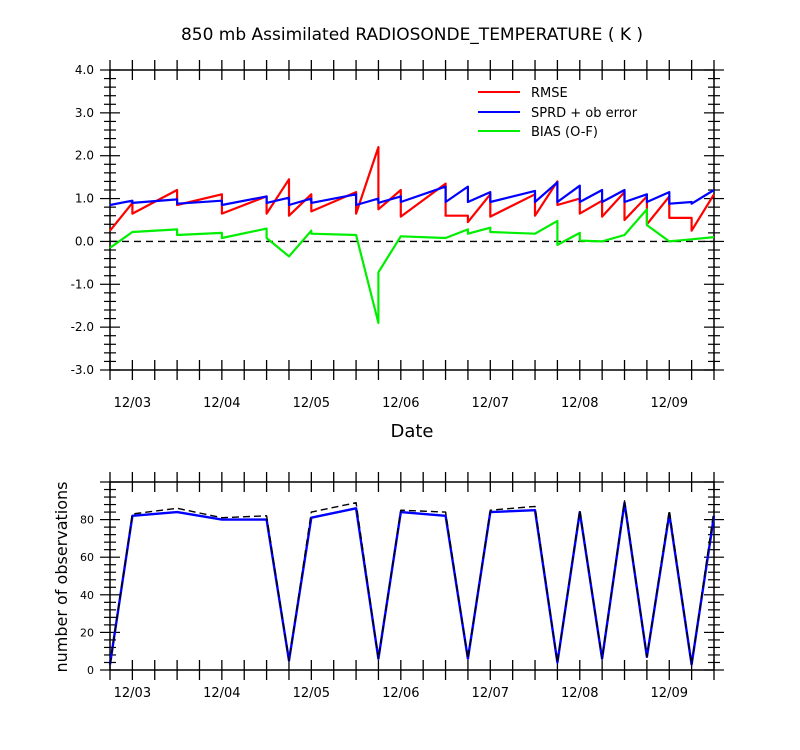 The image size is (800, 750). I want to click on sprd-ob-error-line, so click(412, 194).